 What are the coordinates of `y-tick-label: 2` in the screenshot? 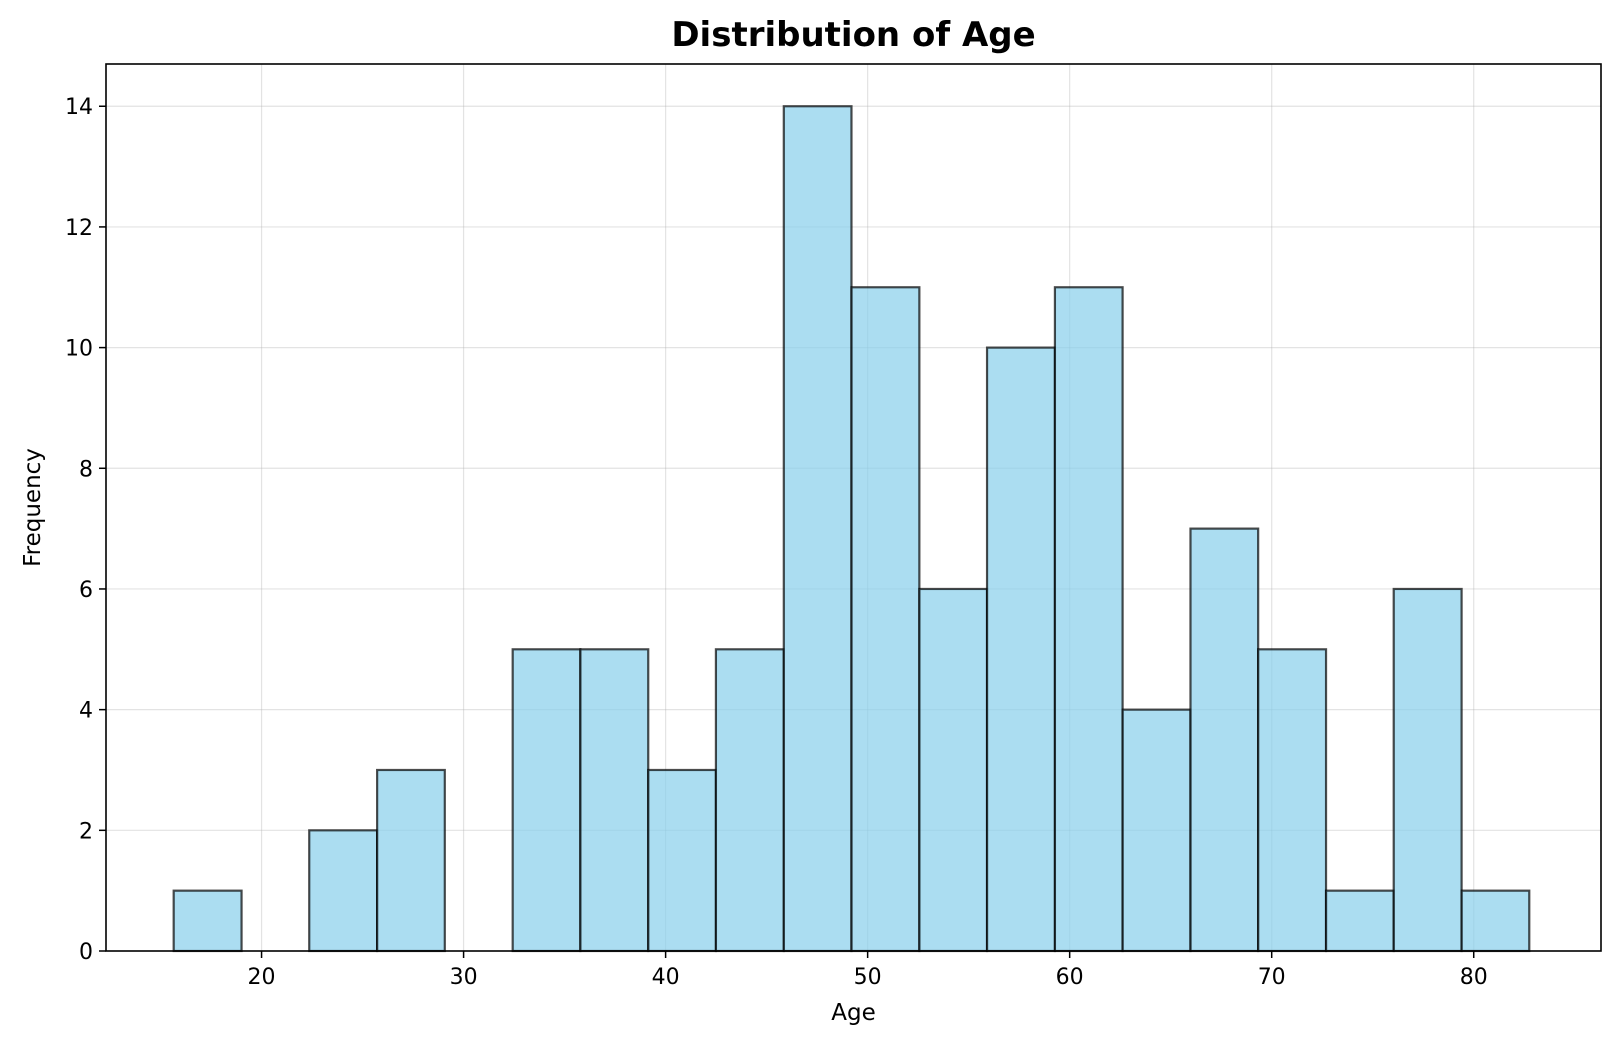 It's located at (86, 831).